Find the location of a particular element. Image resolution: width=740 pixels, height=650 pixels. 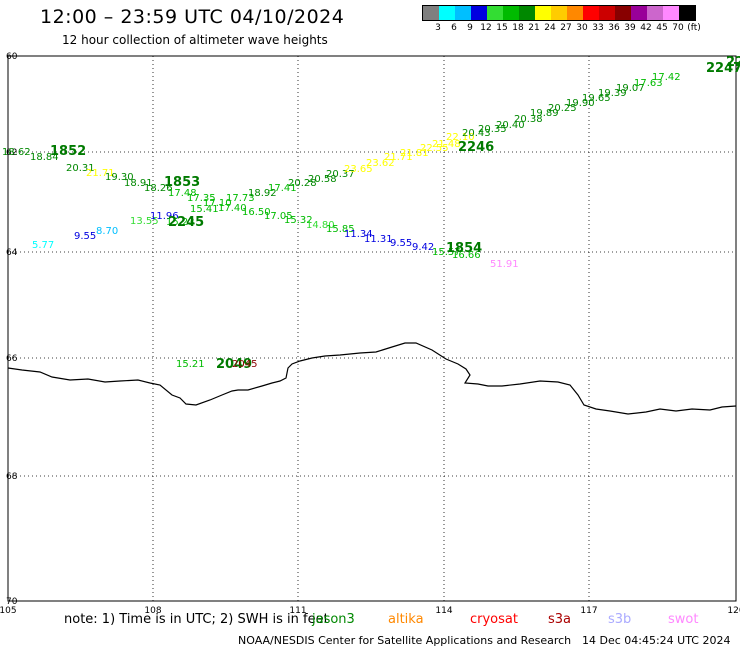

color-legend: 3 6 9 12 15 18 21 24 27 30 33 36 39 42 45 70 (ft) is located at coordinates (561, 20).